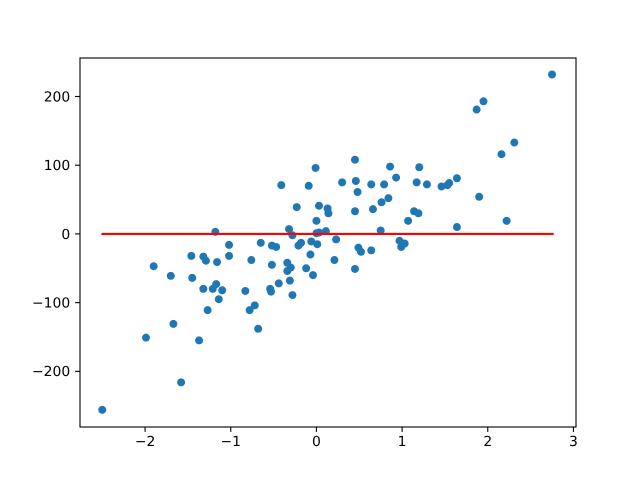 Image resolution: width=640 pixels, height=480 pixels. I want to click on x-tick-label: 0, so click(316, 442).